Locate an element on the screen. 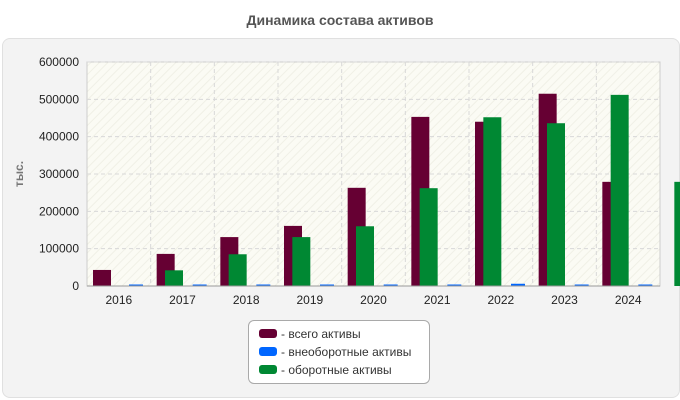 Image resolution: width=680 pixels, height=400 pixels. x-tick-label: 2018 is located at coordinates (246, 300).